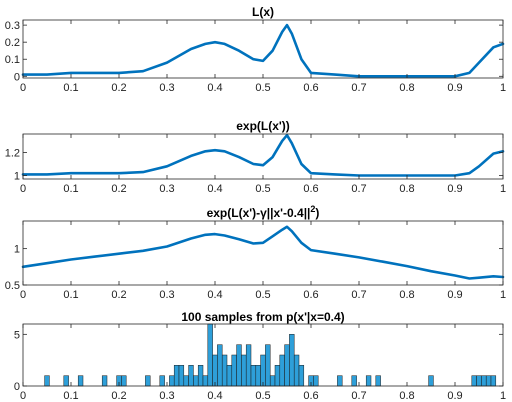 The width and height of the screenshot is (512, 402). Describe the element at coordinates (259, 213) in the screenshot. I see `panel-title-main: exp(L(x')-γ||x'-0.4||` at that location.